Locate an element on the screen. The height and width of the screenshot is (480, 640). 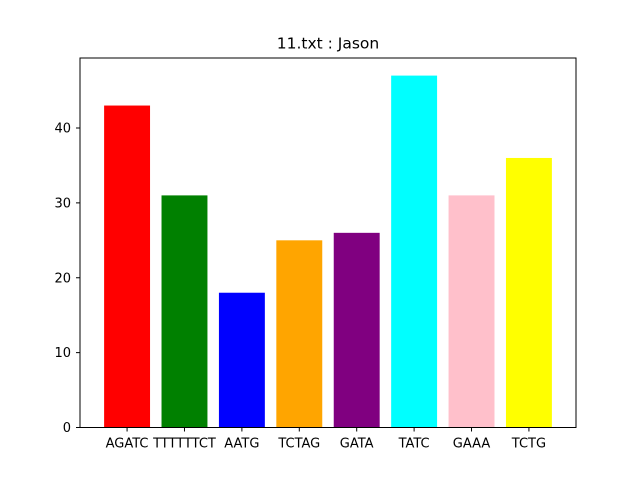
bar-ttttttct is located at coordinates (184, 311).